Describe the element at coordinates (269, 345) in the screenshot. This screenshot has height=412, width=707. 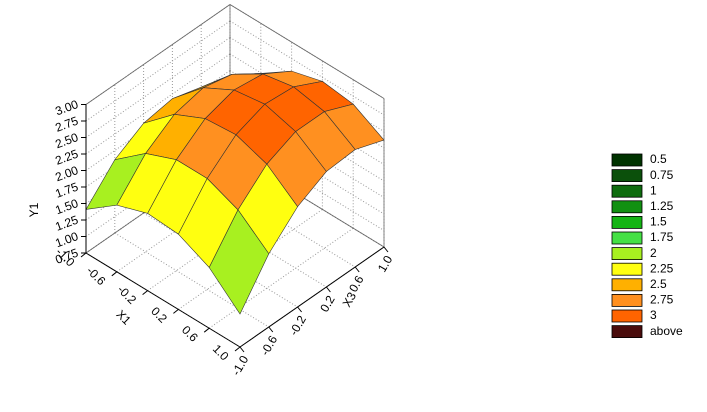
I see `y-tick-label: -0.6` at that location.